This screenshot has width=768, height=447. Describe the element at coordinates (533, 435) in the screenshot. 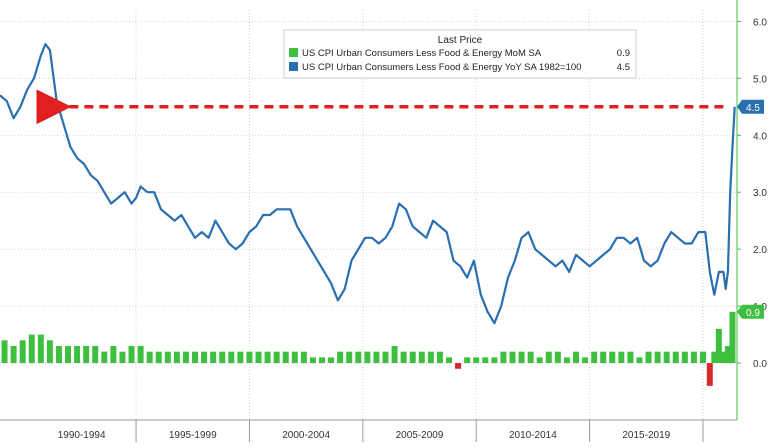

I see `x-tick-label: 2010-2014` at that location.